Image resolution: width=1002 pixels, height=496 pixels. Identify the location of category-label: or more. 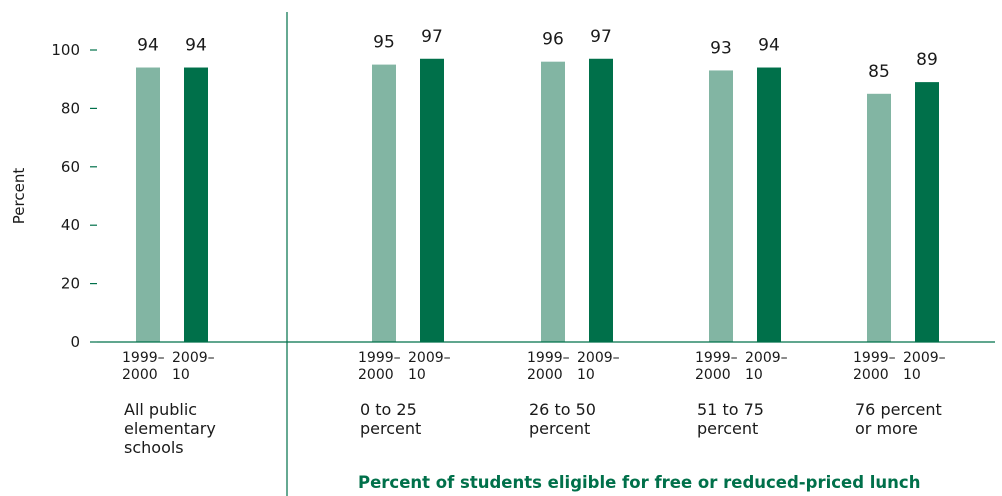
(886, 428).